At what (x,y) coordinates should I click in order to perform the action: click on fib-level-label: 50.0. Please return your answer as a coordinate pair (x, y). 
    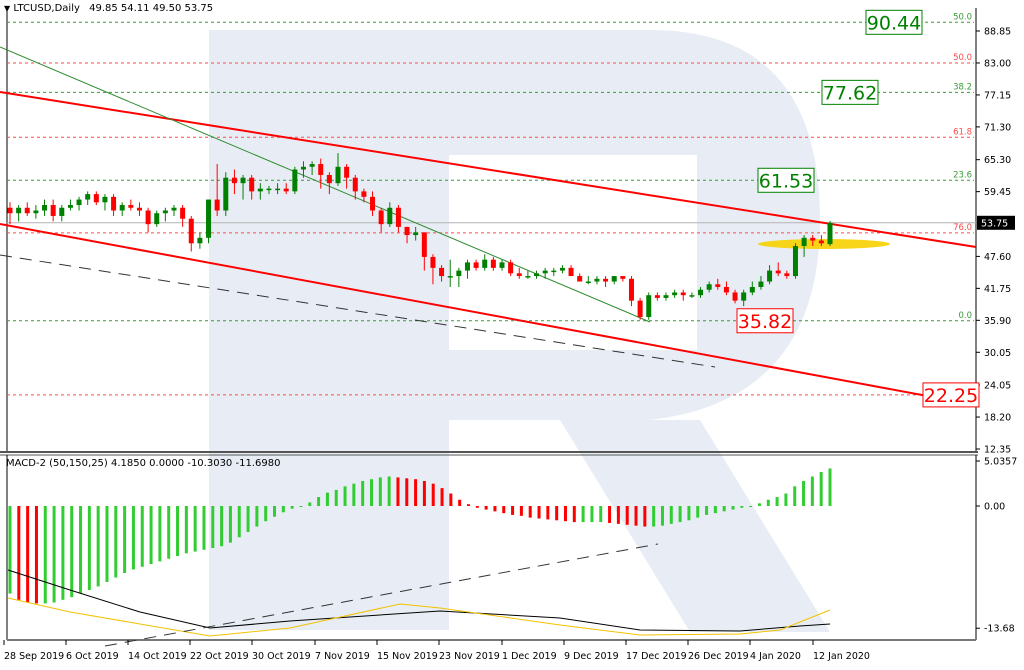
    Looking at the image, I should click on (962, 17).